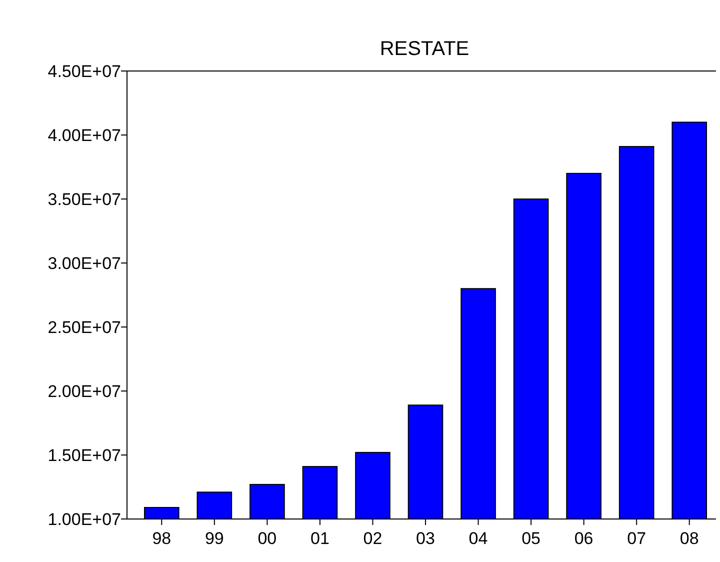  I want to click on x-tick-label: 04, so click(478, 538).